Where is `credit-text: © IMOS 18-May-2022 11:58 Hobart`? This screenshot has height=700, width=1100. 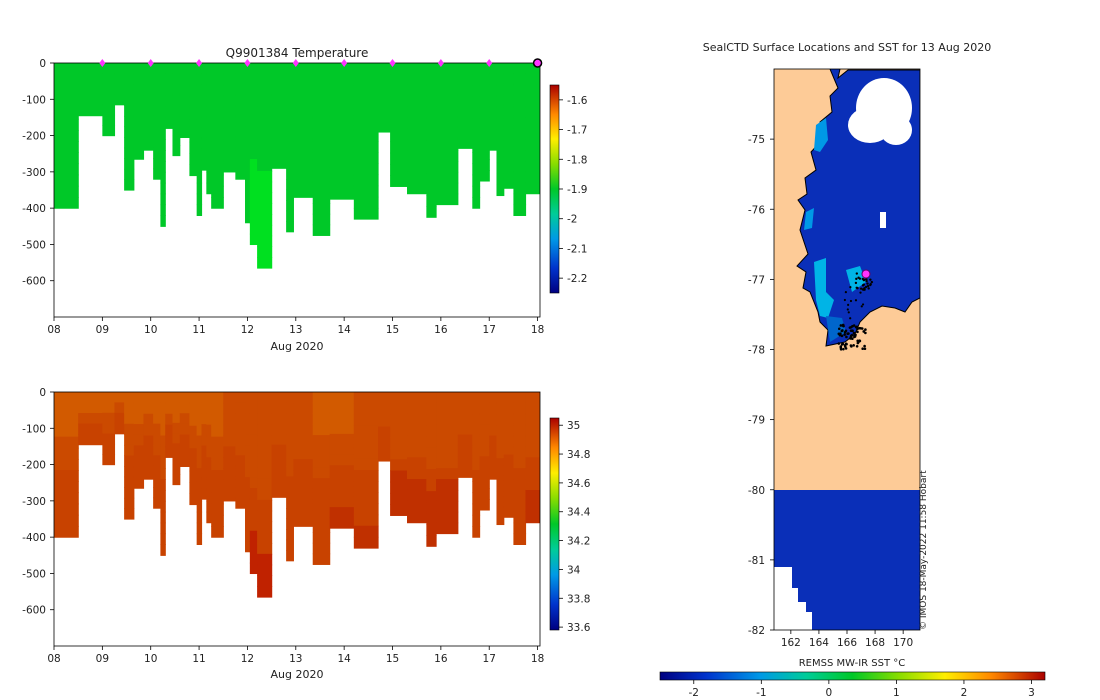 credit-text: © IMOS 18-May-2022 11:58 Hobart is located at coordinates (924, 550).